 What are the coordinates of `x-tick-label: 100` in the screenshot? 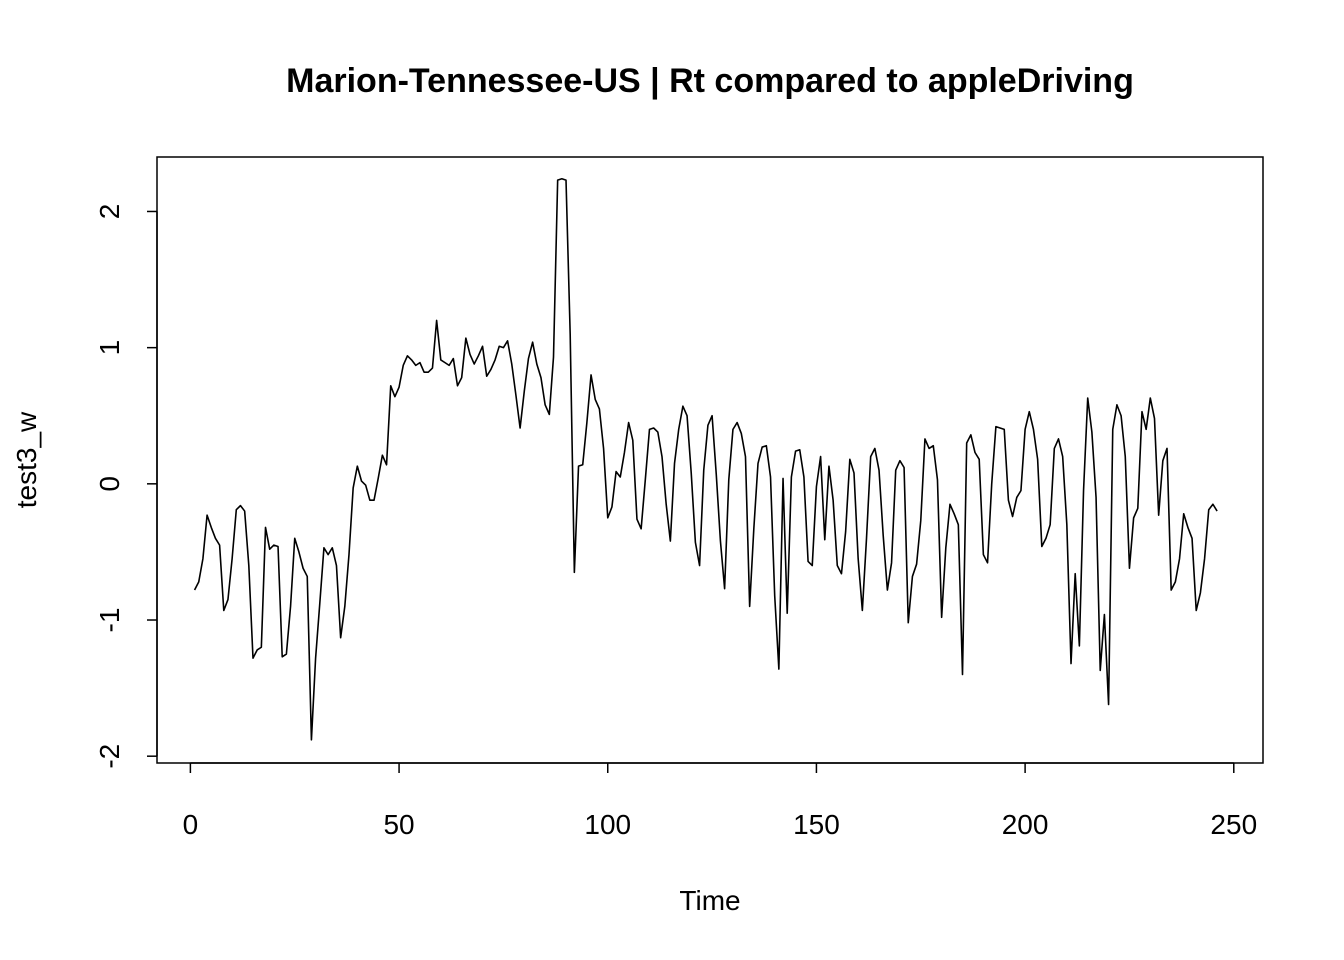 It's located at (607, 824).